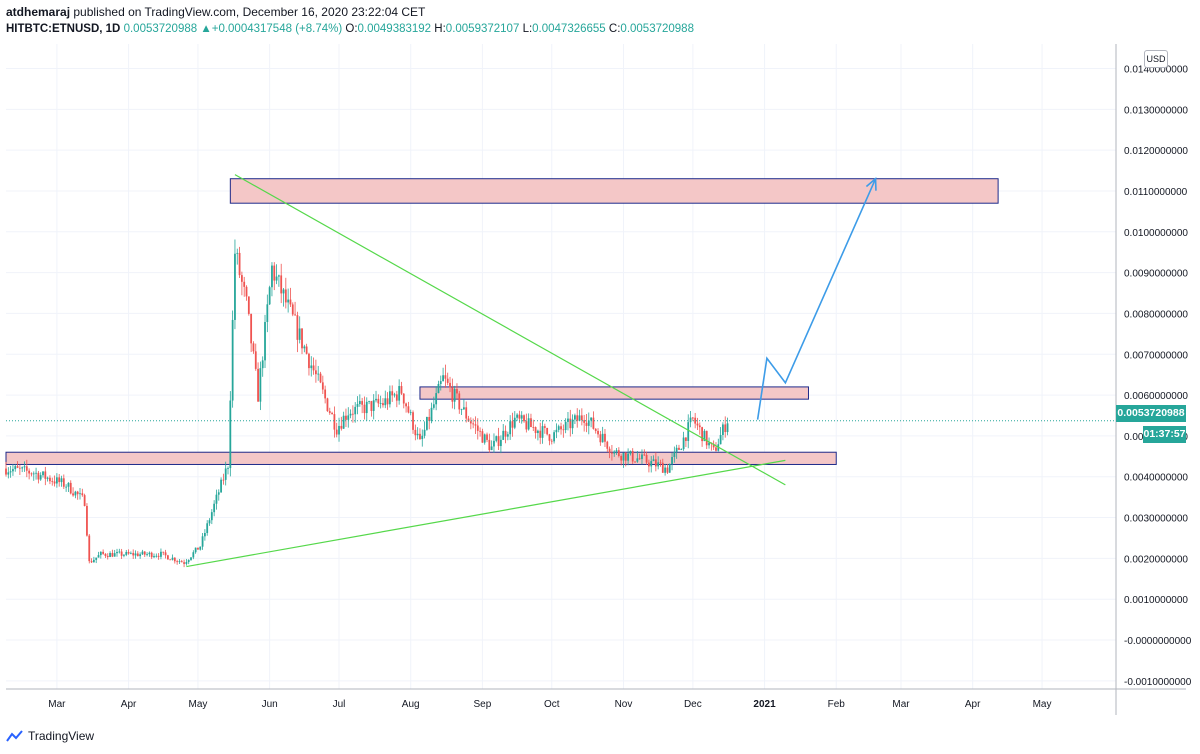  I want to click on tradingview-icon, so click(14, 736).